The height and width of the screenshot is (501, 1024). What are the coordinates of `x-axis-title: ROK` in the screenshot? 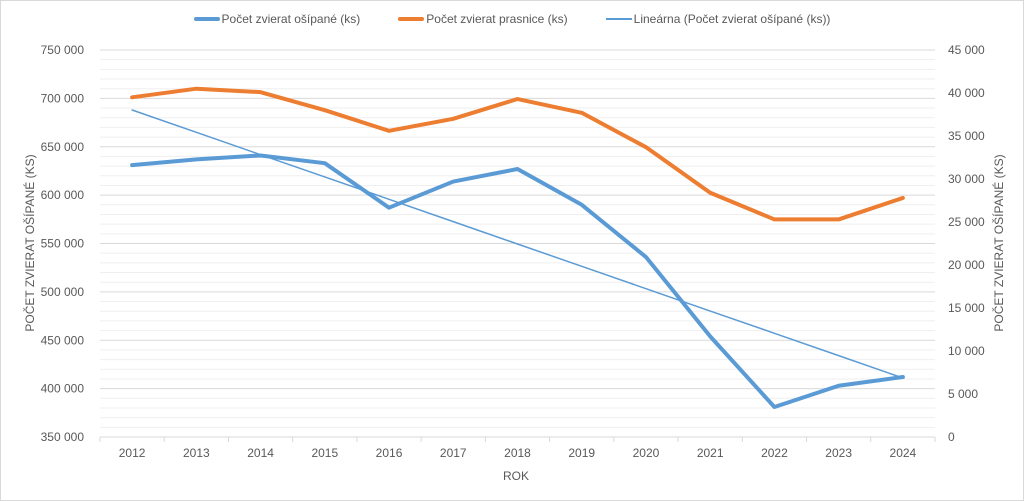 It's located at (516, 476).